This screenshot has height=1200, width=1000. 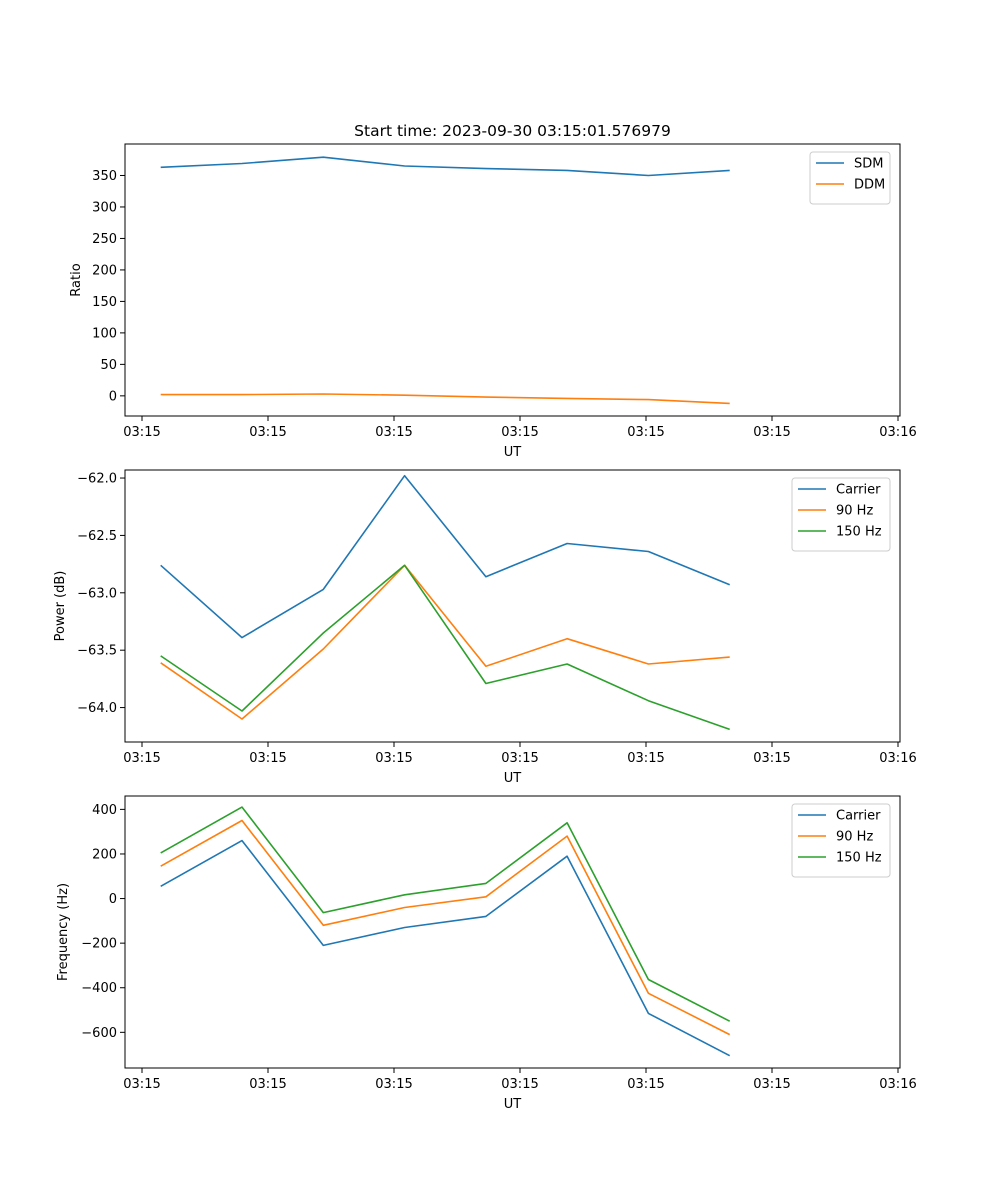 I want to click on y-tick-label: 400, so click(x=104, y=810).